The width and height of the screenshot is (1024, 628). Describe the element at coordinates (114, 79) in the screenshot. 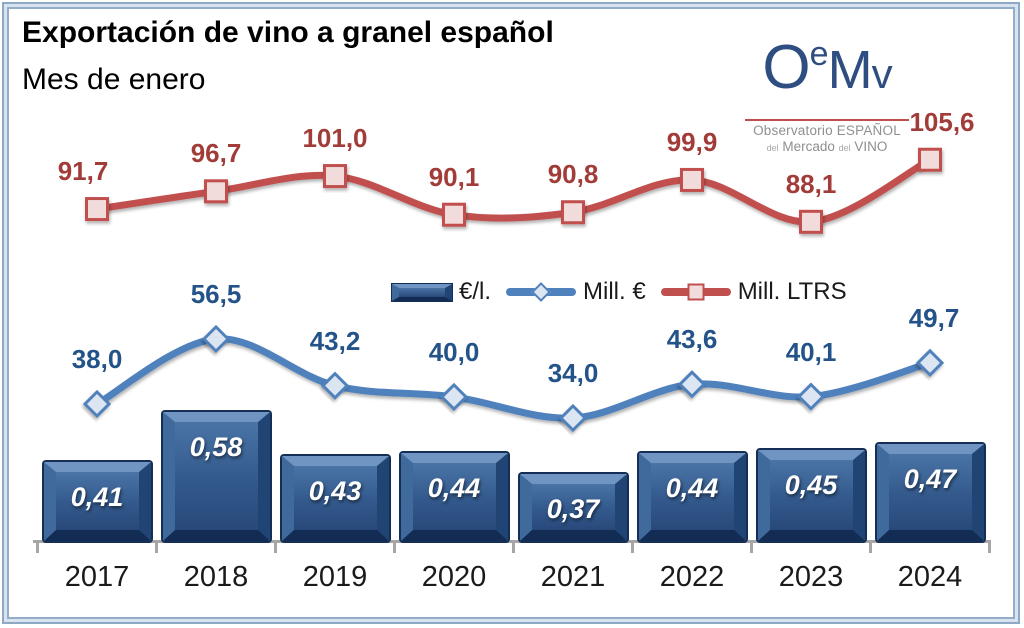

I see `chart-subtitle: Mes de enero` at that location.